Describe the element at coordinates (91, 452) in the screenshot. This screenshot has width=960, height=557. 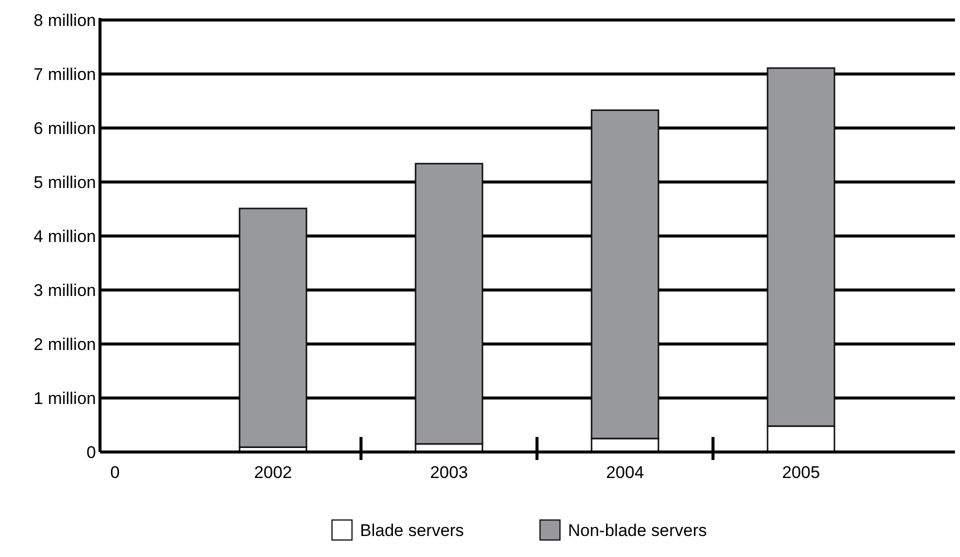
I see `y-tick-label: 0` at that location.